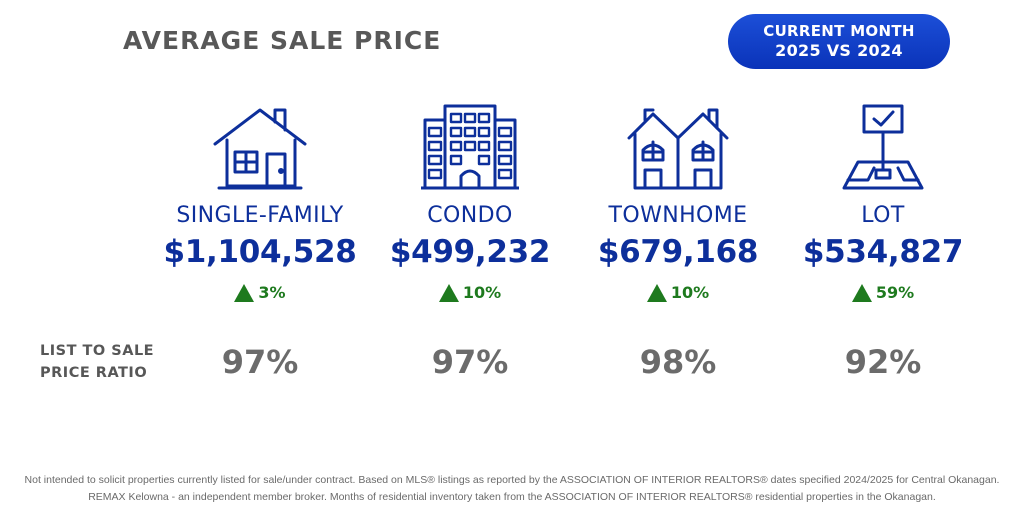  Describe the element at coordinates (883, 201) in the screenshot. I see `category-lot: LOT $534,827 59%` at that location.